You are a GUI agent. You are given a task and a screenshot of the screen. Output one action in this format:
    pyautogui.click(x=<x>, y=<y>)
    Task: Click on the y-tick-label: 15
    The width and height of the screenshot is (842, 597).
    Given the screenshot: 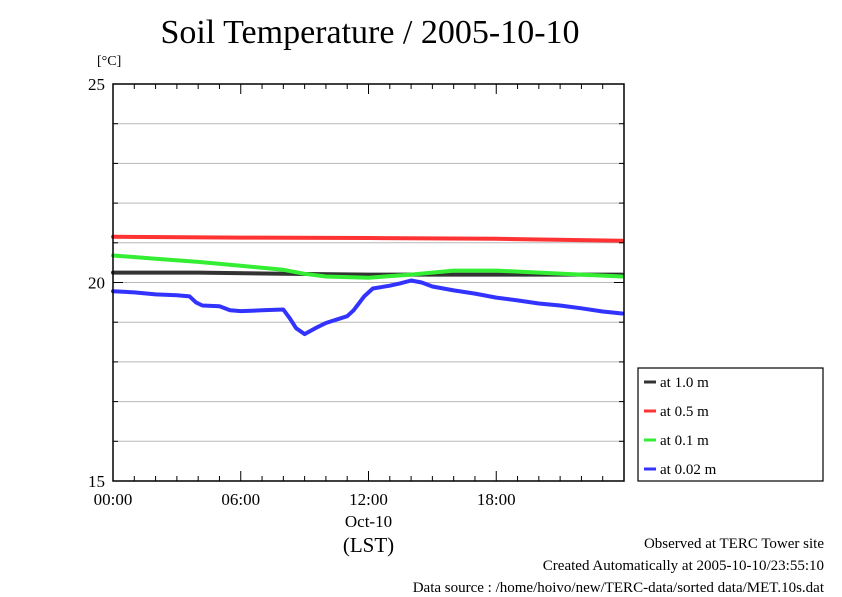 What is the action you would take?
    pyautogui.click(x=96, y=481)
    